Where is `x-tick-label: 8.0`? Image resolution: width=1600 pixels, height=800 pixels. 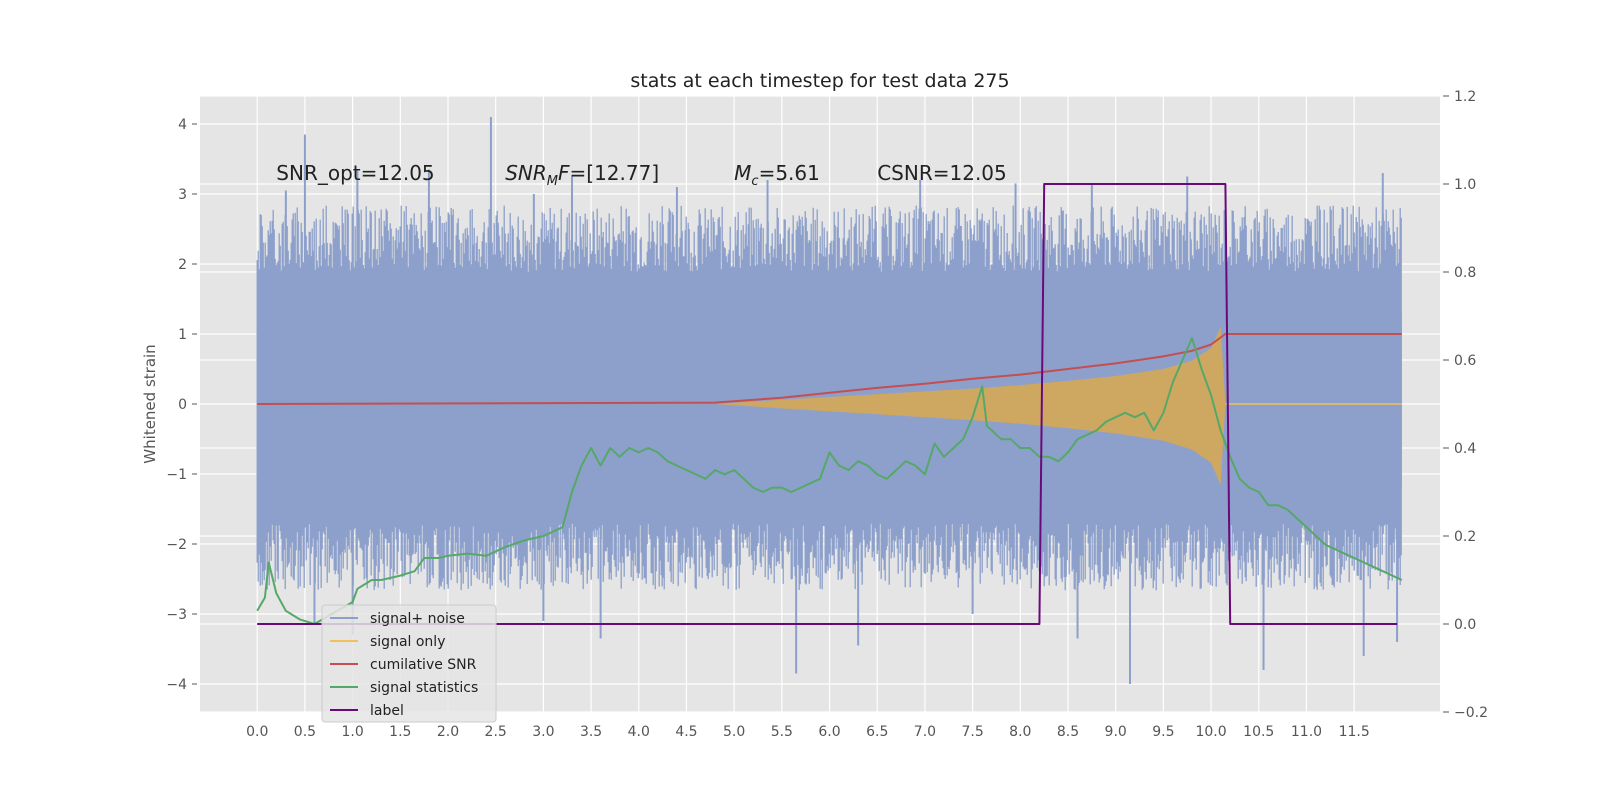 x-tick-label: 8.0 is located at coordinates (1020, 732).